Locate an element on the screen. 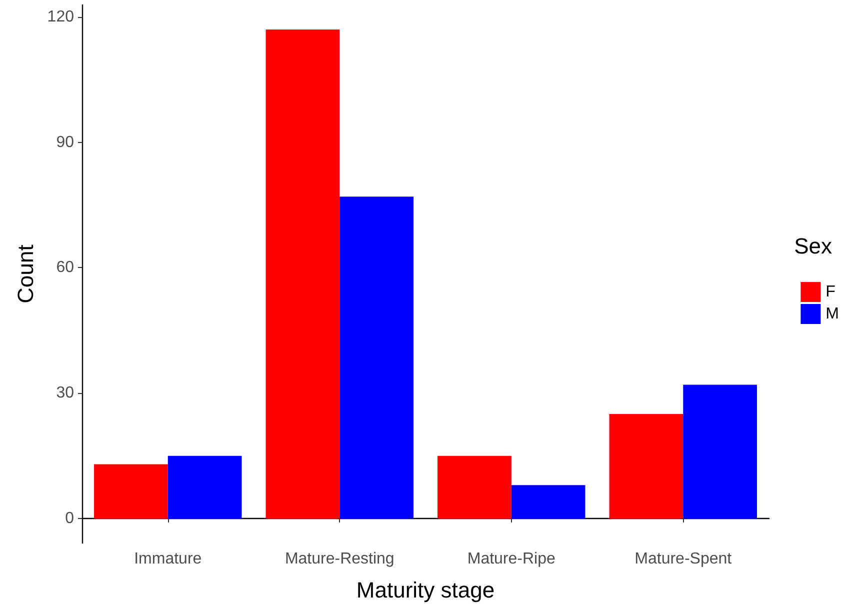  x-axis-title: Maturity stage is located at coordinates (425, 590).